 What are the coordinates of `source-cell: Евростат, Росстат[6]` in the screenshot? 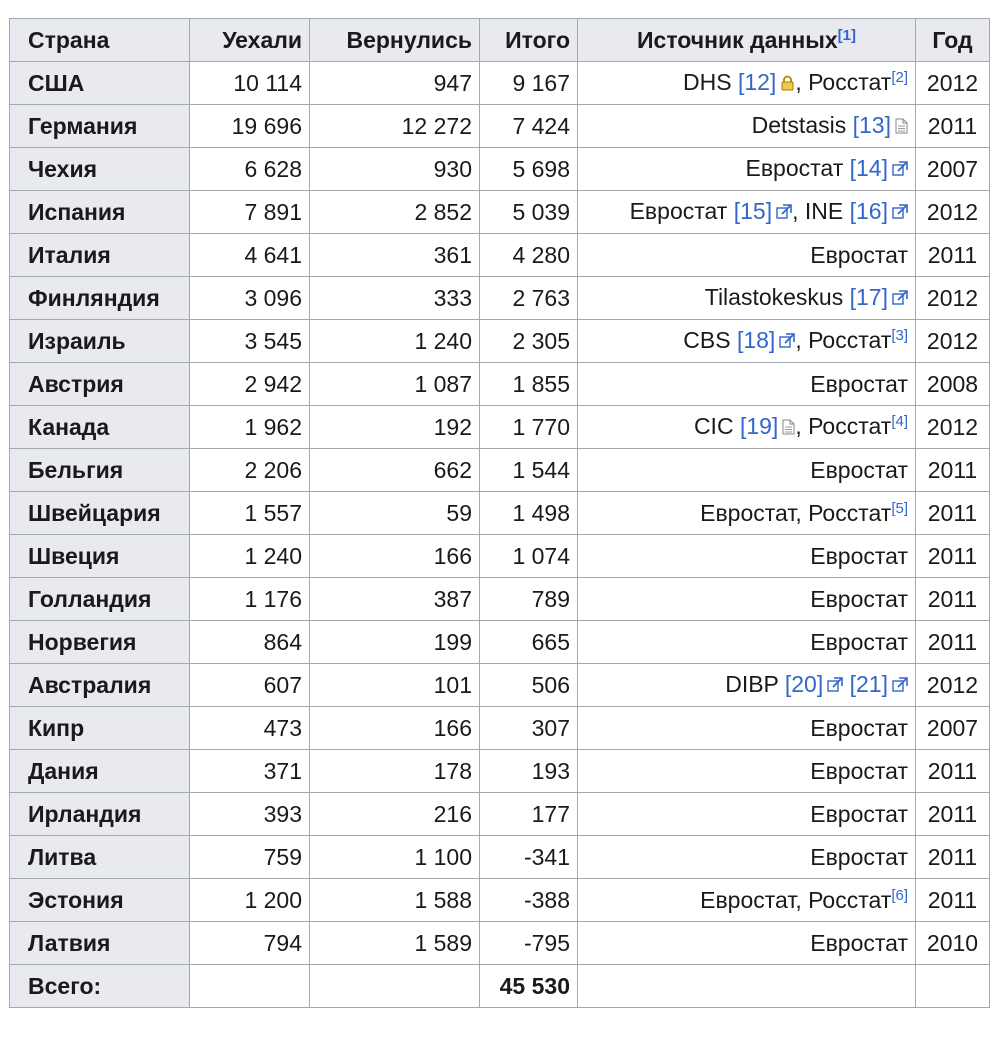 It's located at (746, 900).